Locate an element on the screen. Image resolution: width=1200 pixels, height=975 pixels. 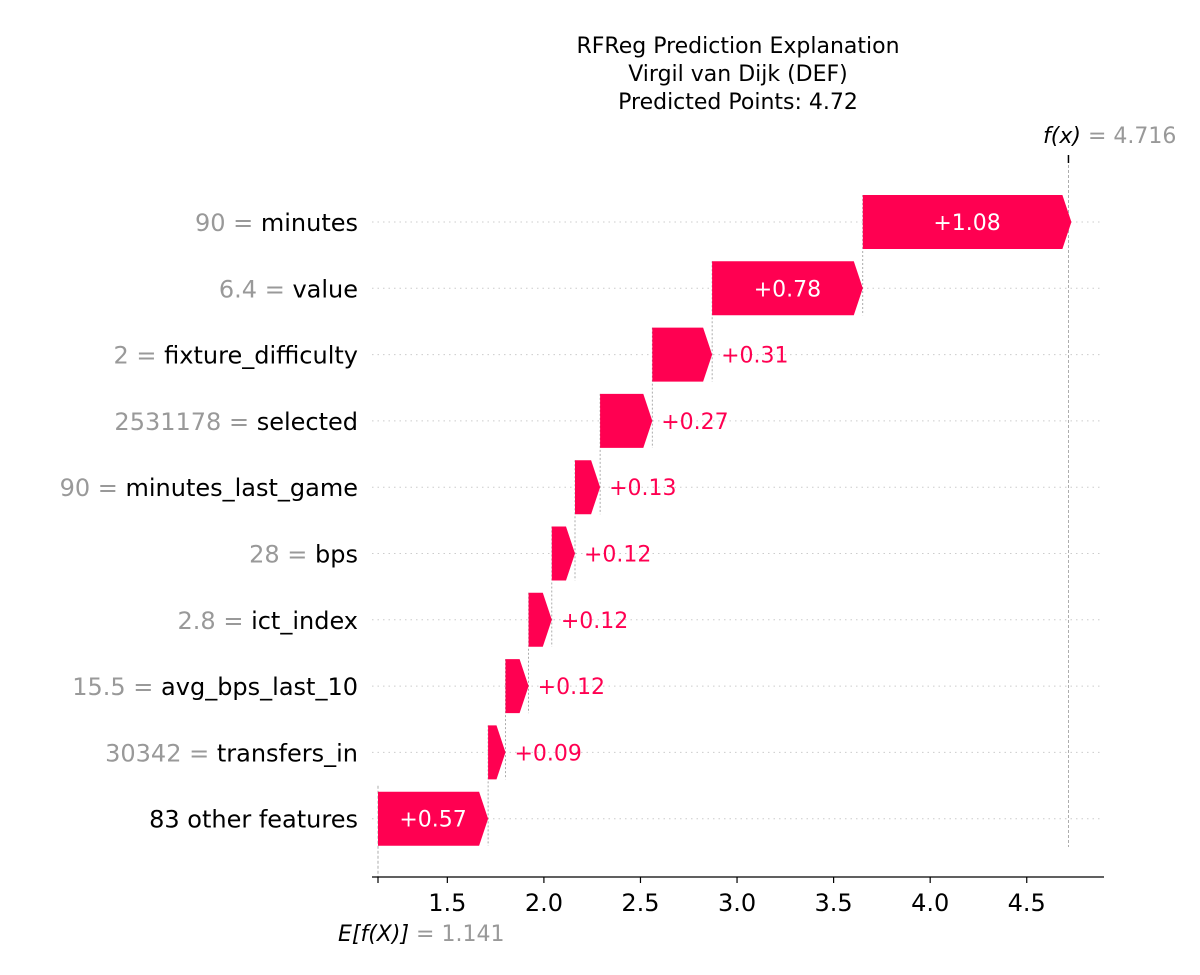
x-tick-label: 4.5 is located at coordinates (1027, 903).